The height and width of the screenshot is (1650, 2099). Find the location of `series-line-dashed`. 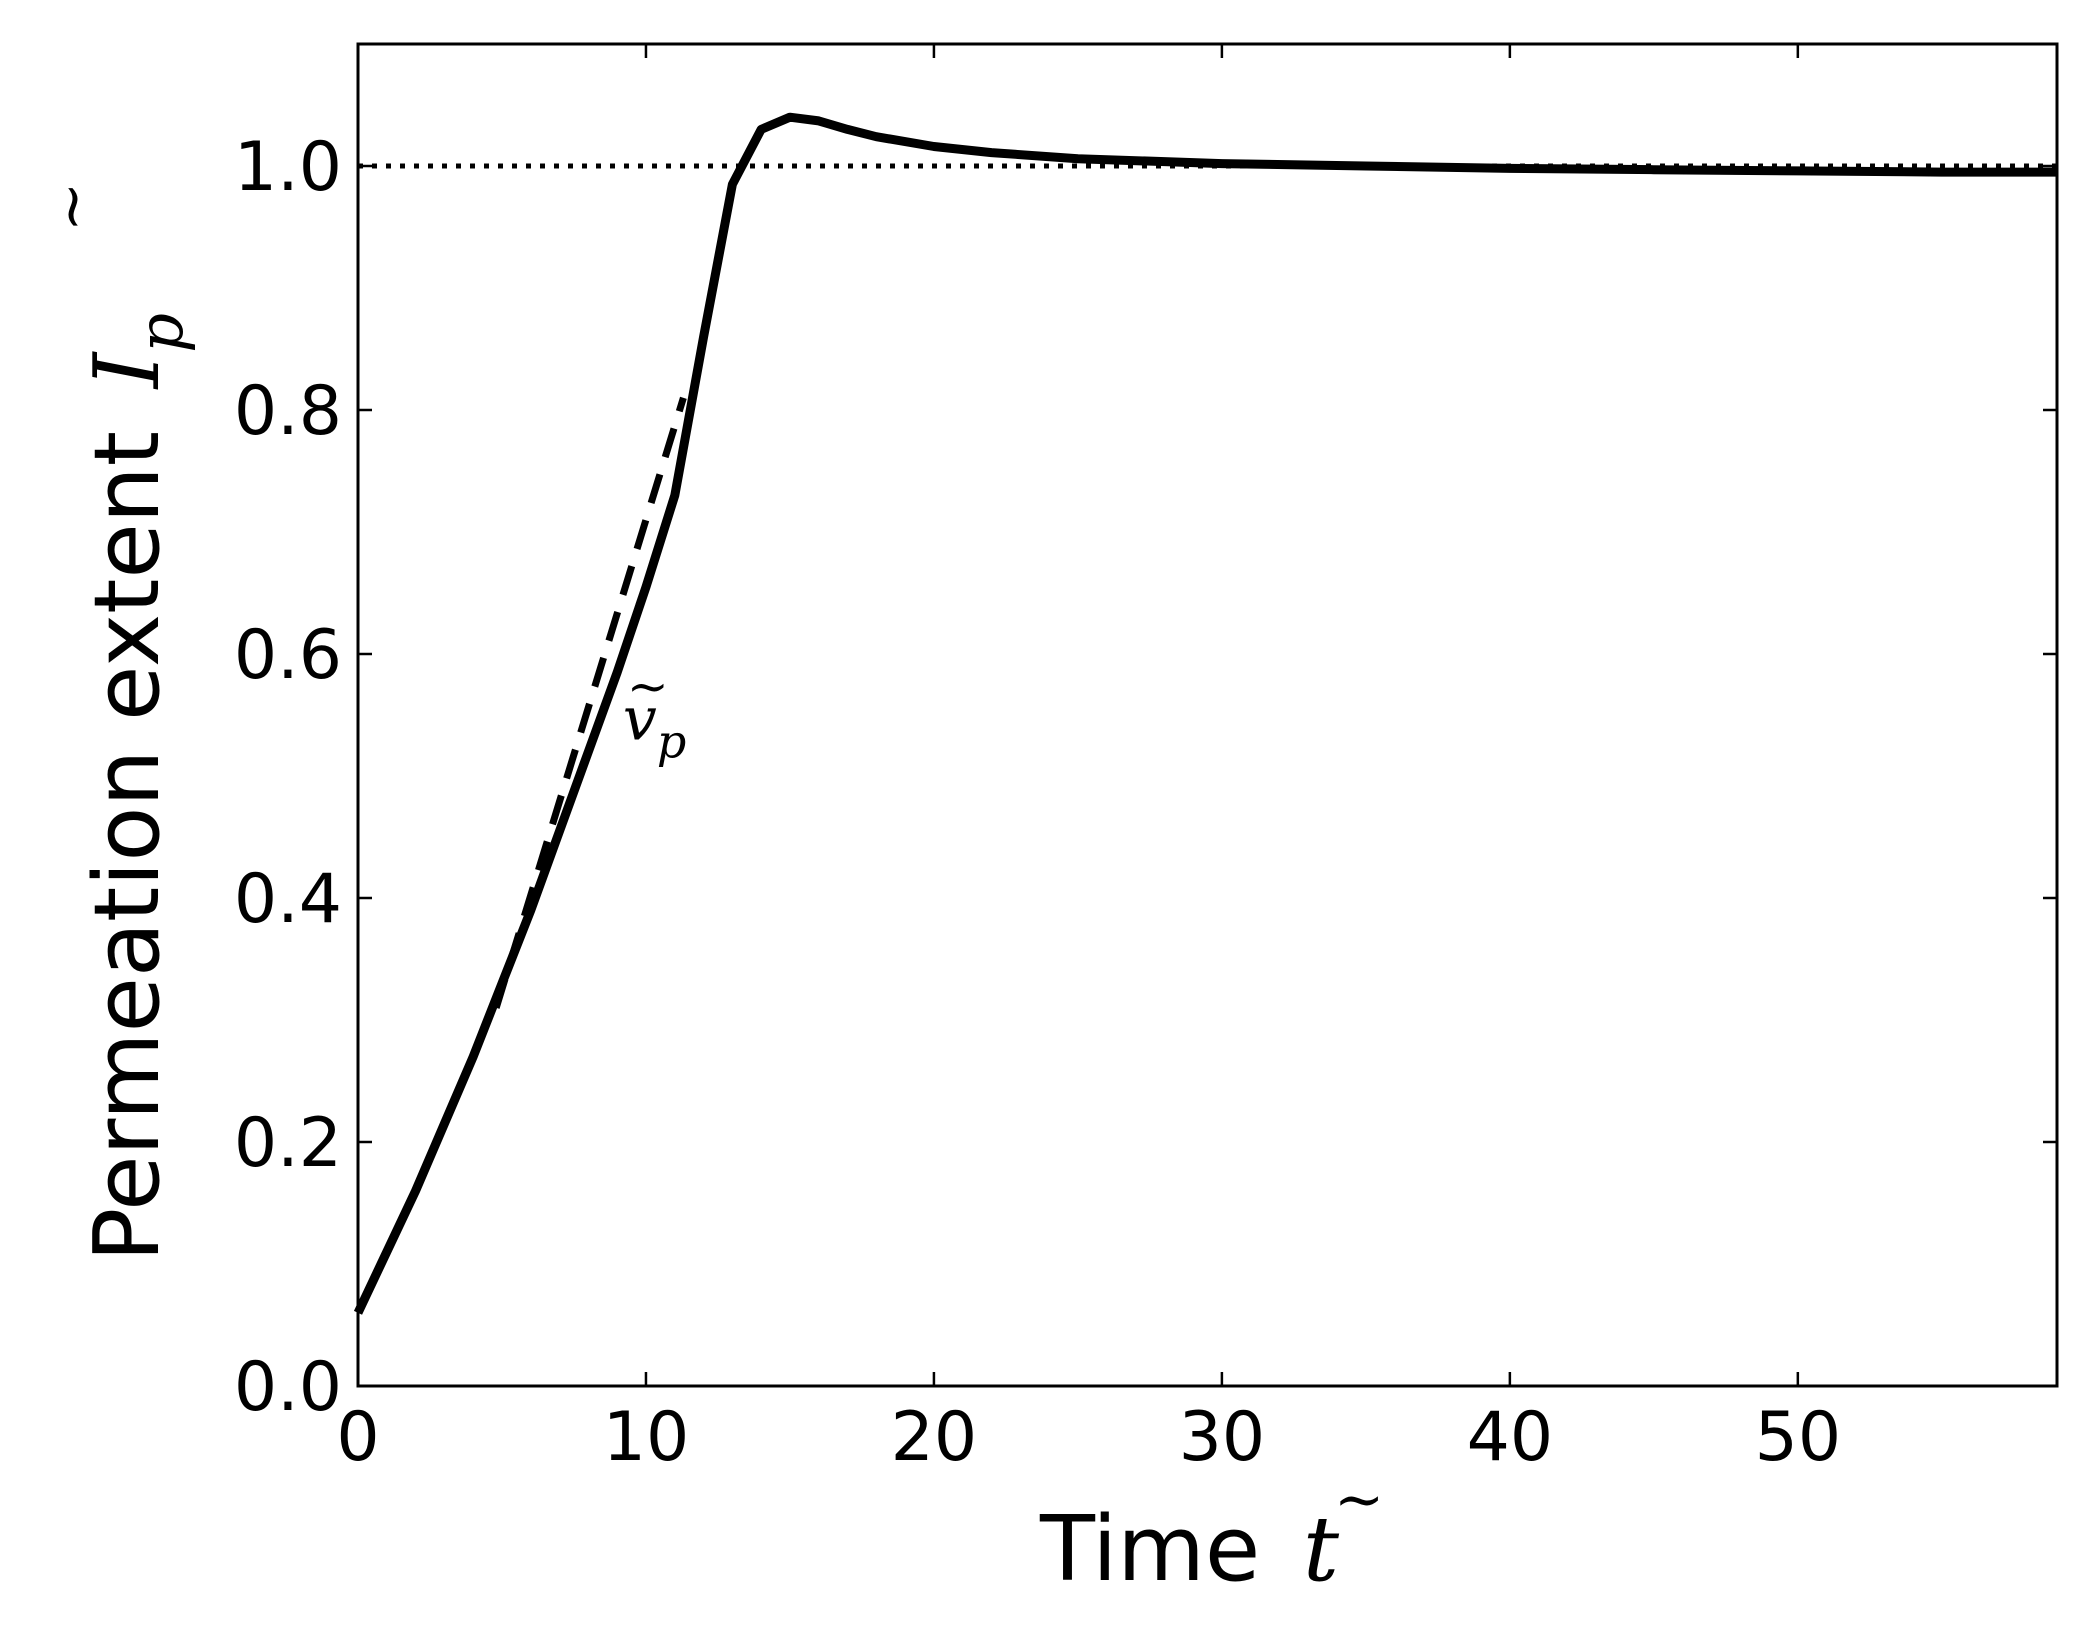

series-line-dashed is located at coordinates (589, 702).